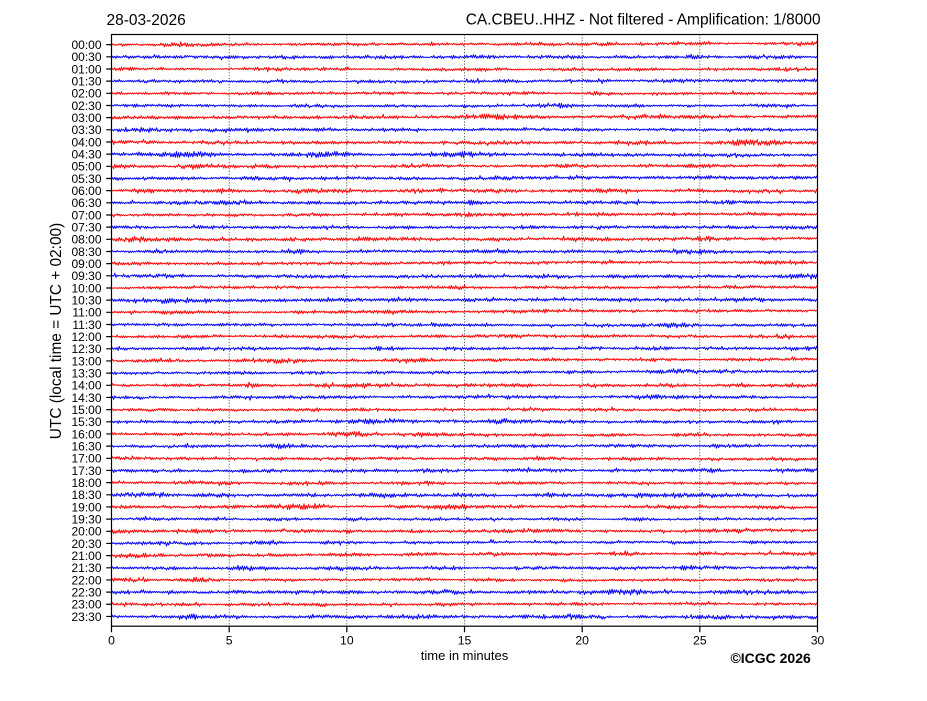 This screenshot has width=927, height=701. What do you see at coordinates (86, 386) in the screenshot?
I see `svg-text: 14:00` at bounding box center [86, 386].